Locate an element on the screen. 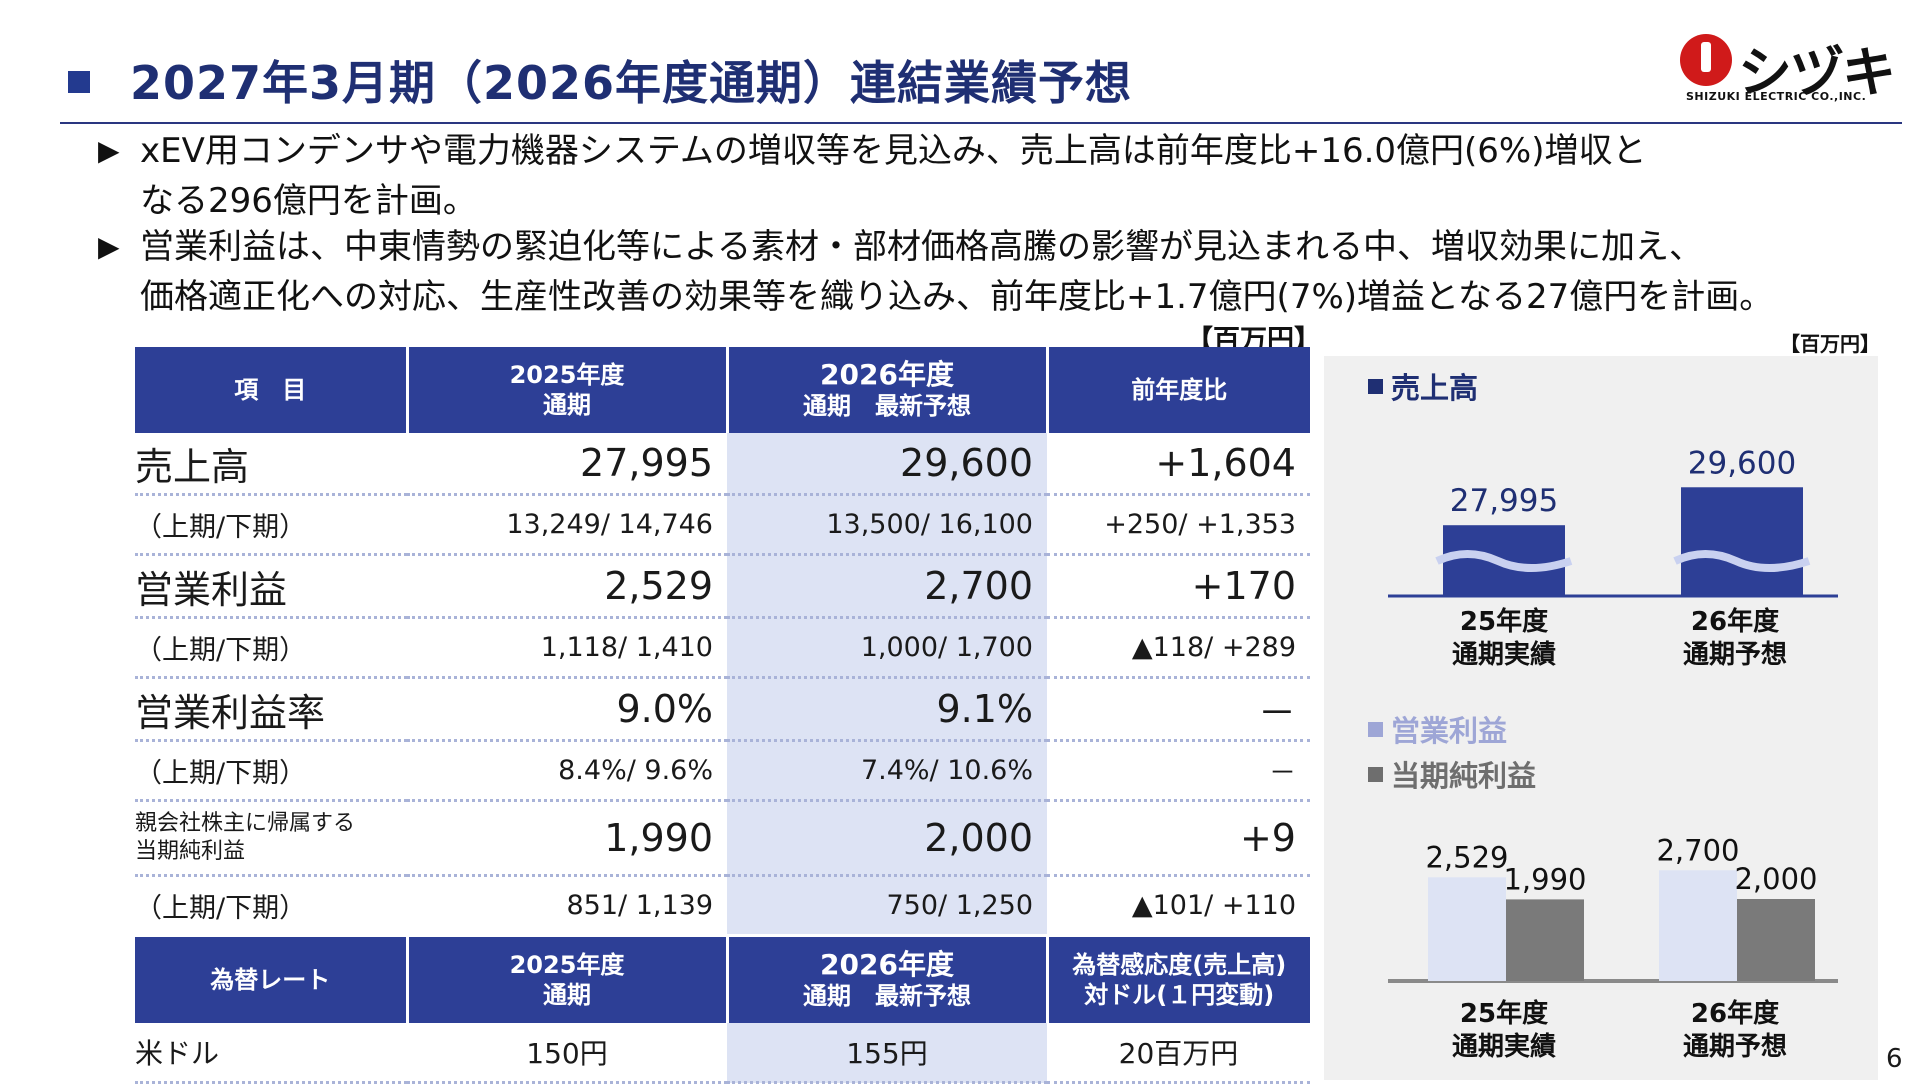  sales-data-label: 29,600 is located at coordinates (1742, 463).